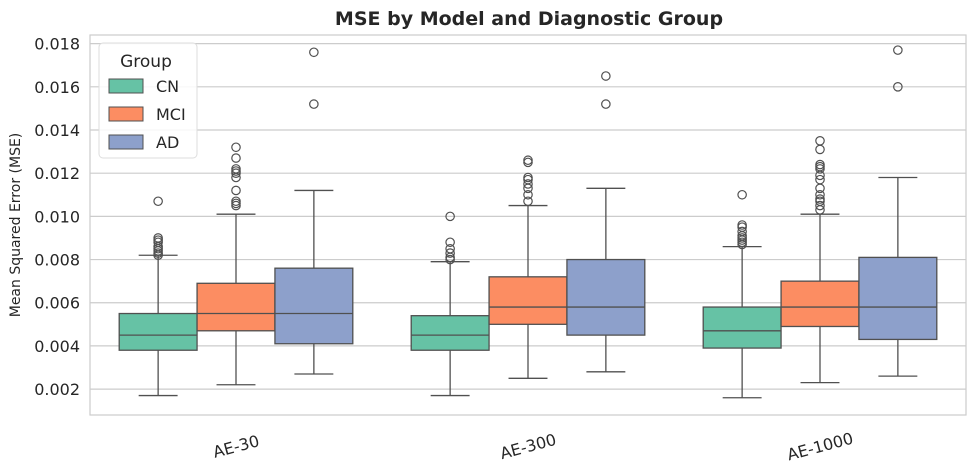  I want to click on y-tick-label: 0.004, so click(57, 346).